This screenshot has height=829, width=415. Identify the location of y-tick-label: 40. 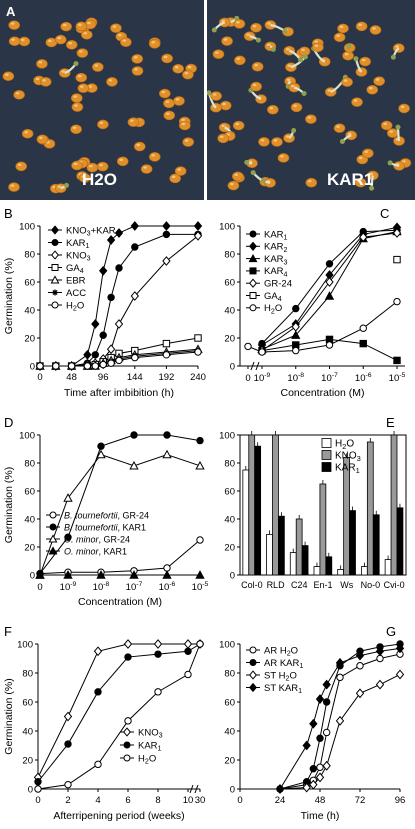
(29, 520).